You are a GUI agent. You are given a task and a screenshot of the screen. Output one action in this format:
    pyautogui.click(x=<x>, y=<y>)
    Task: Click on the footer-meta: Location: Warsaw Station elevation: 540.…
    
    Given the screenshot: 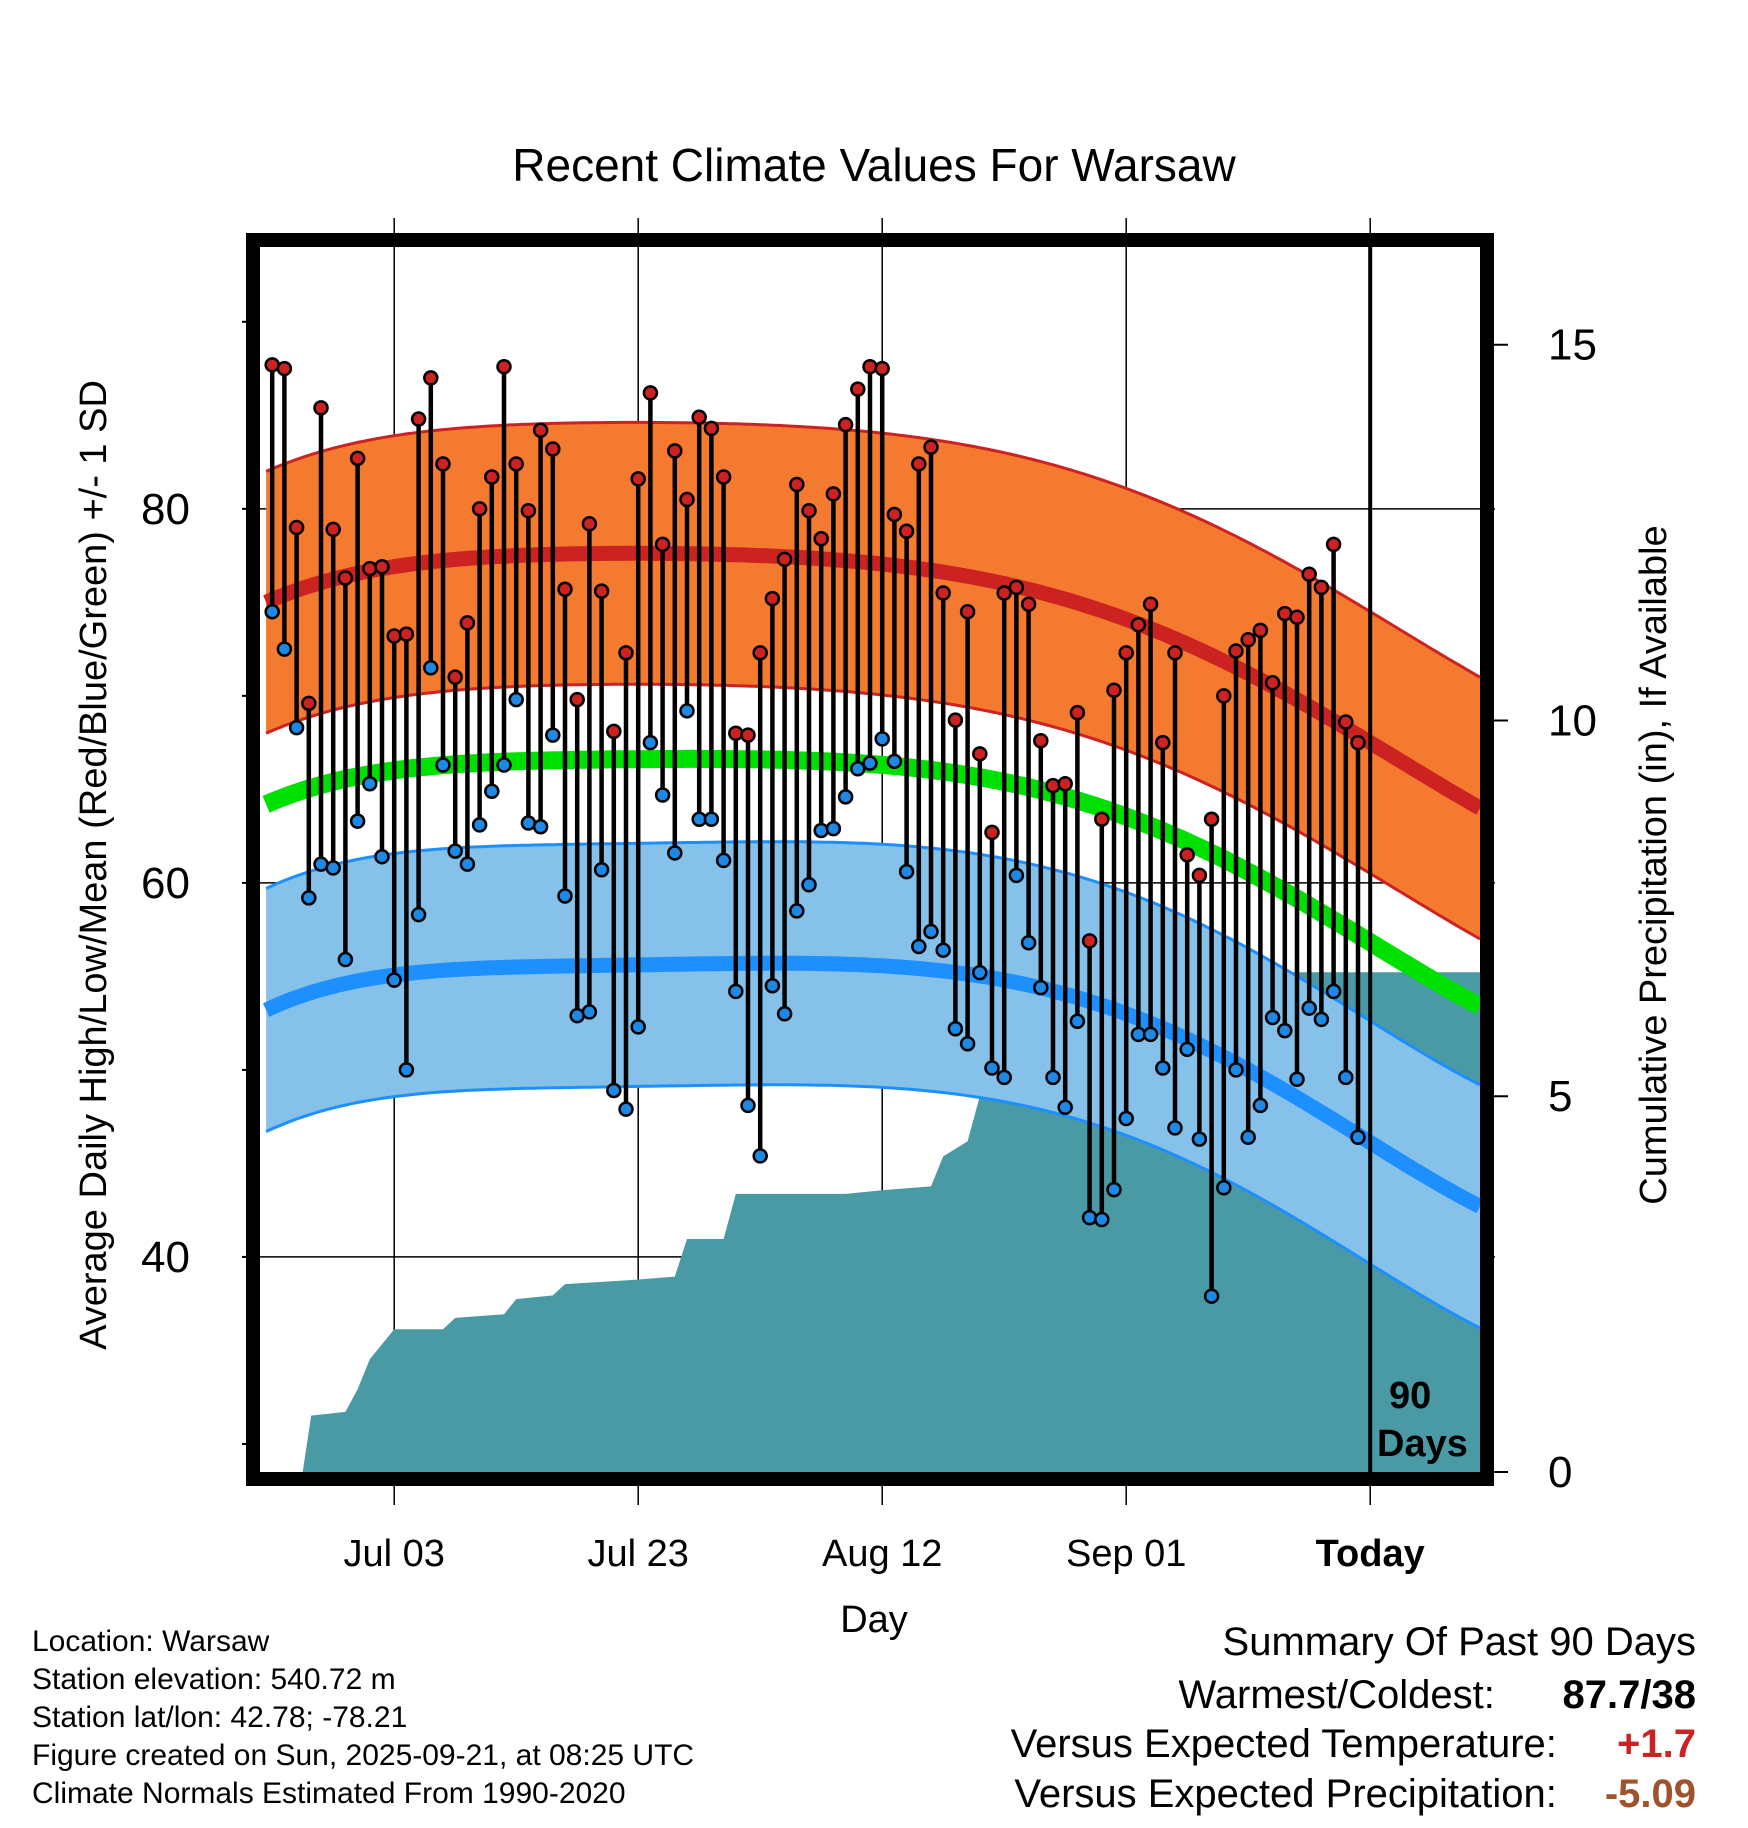 What is the action you would take?
    pyautogui.click(x=363, y=1718)
    